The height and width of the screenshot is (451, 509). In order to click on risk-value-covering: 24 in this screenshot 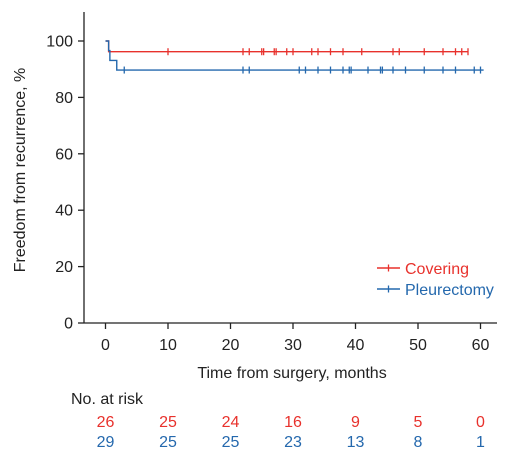, I will do `click(231, 422)`.